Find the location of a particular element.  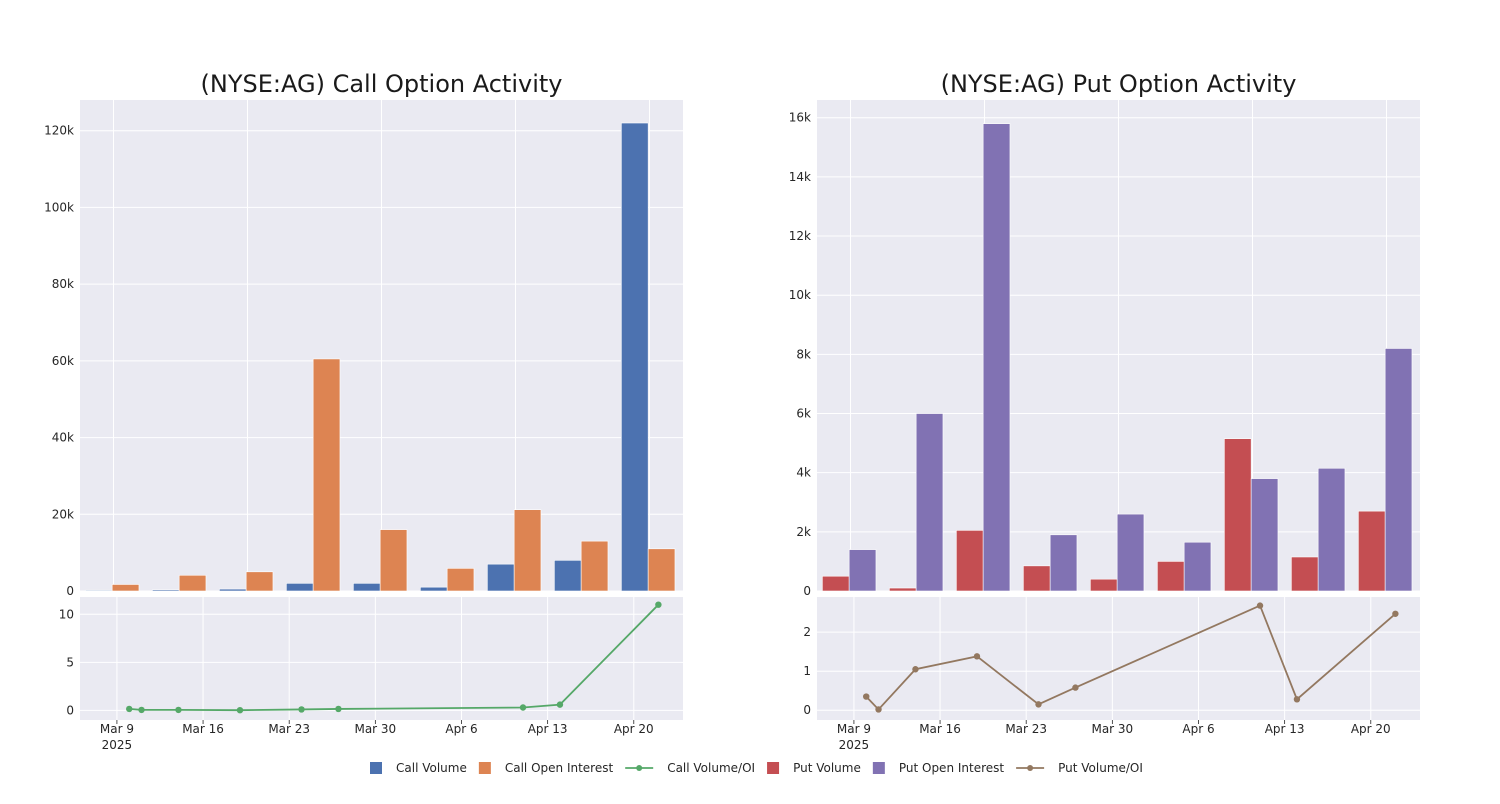

put-bar-ytick-label: 6k is located at coordinates (803, 414).